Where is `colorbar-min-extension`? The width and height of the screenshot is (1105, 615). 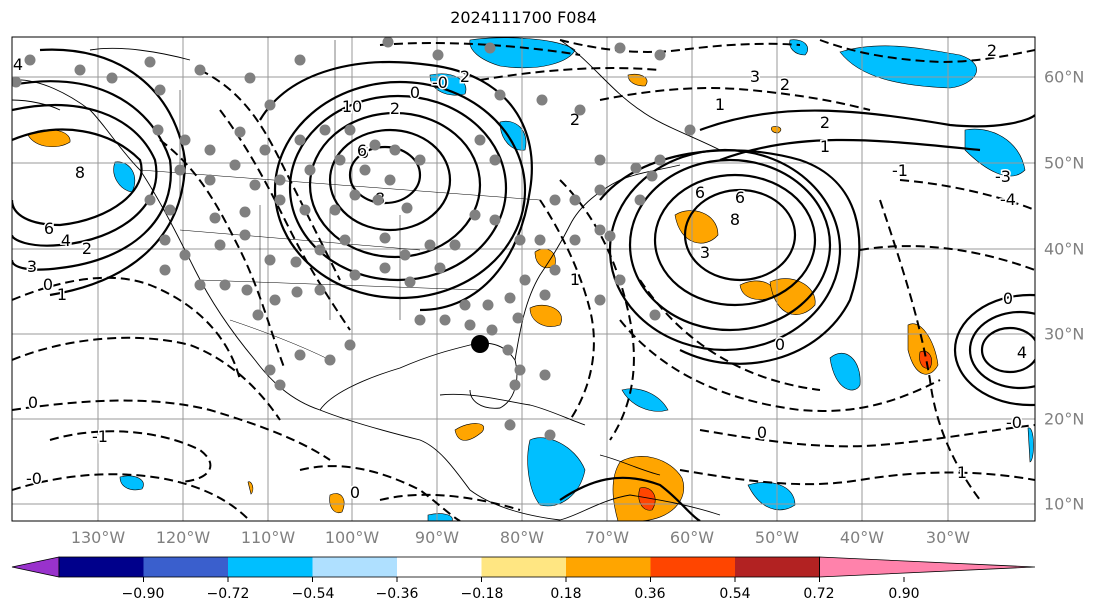
colorbar-min-extension is located at coordinates (35, 567).